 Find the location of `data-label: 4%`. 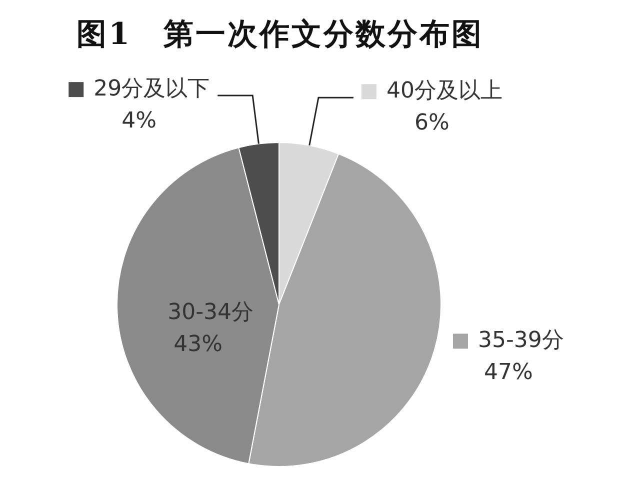

data-label: 4% is located at coordinates (139, 121).